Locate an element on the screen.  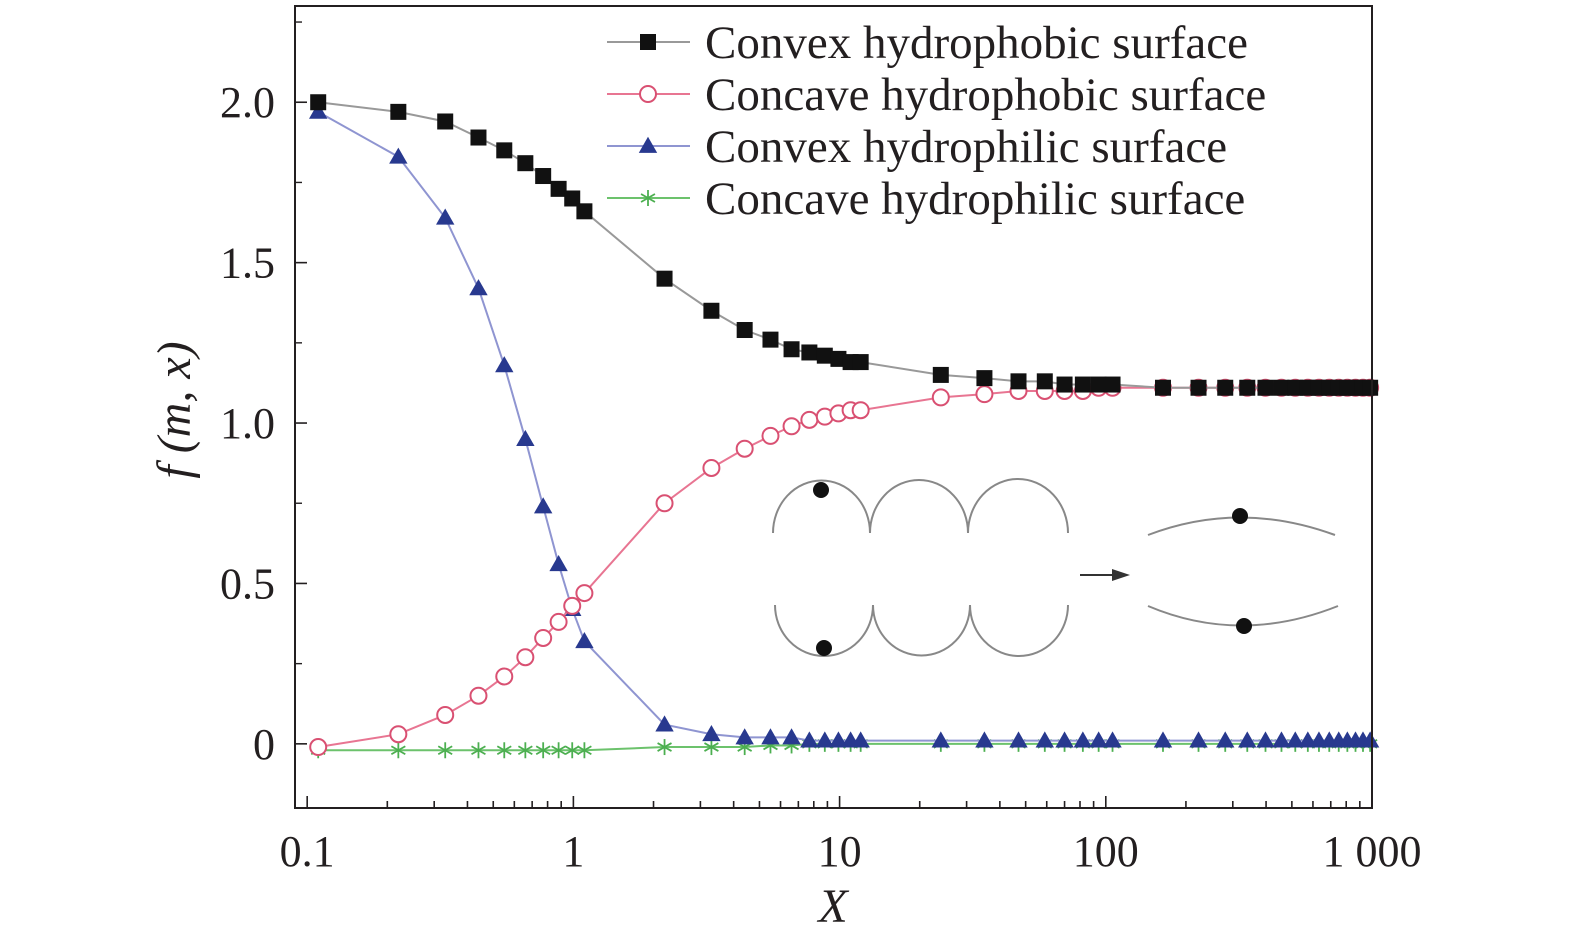
y-tick-label: 0.5 is located at coordinates (247, 583).